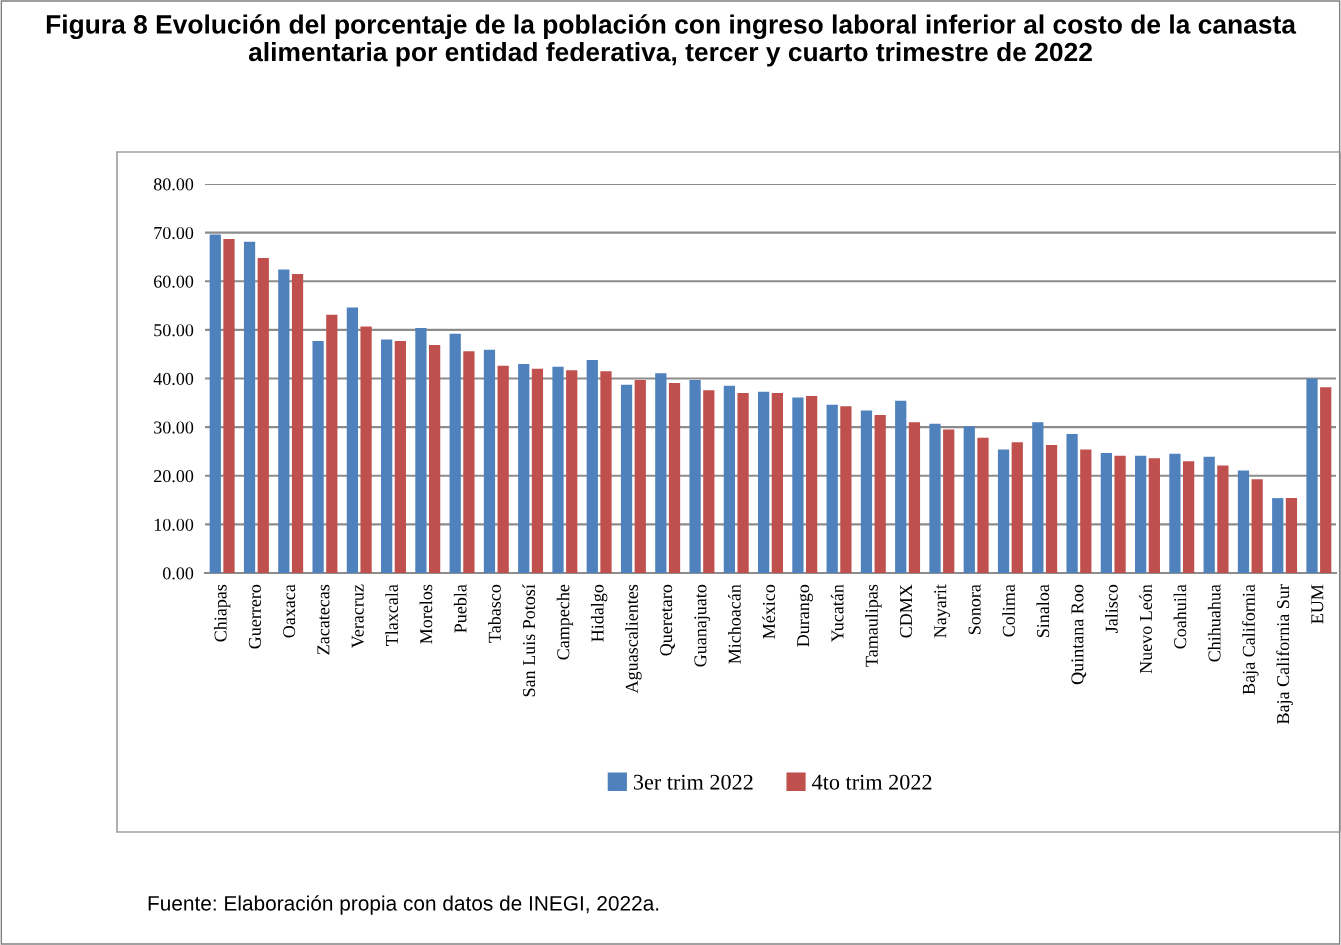 The image size is (1341, 945). What do you see at coordinates (805, 615) in the screenshot?
I see `x-tick-label: Durango` at bounding box center [805, 615].